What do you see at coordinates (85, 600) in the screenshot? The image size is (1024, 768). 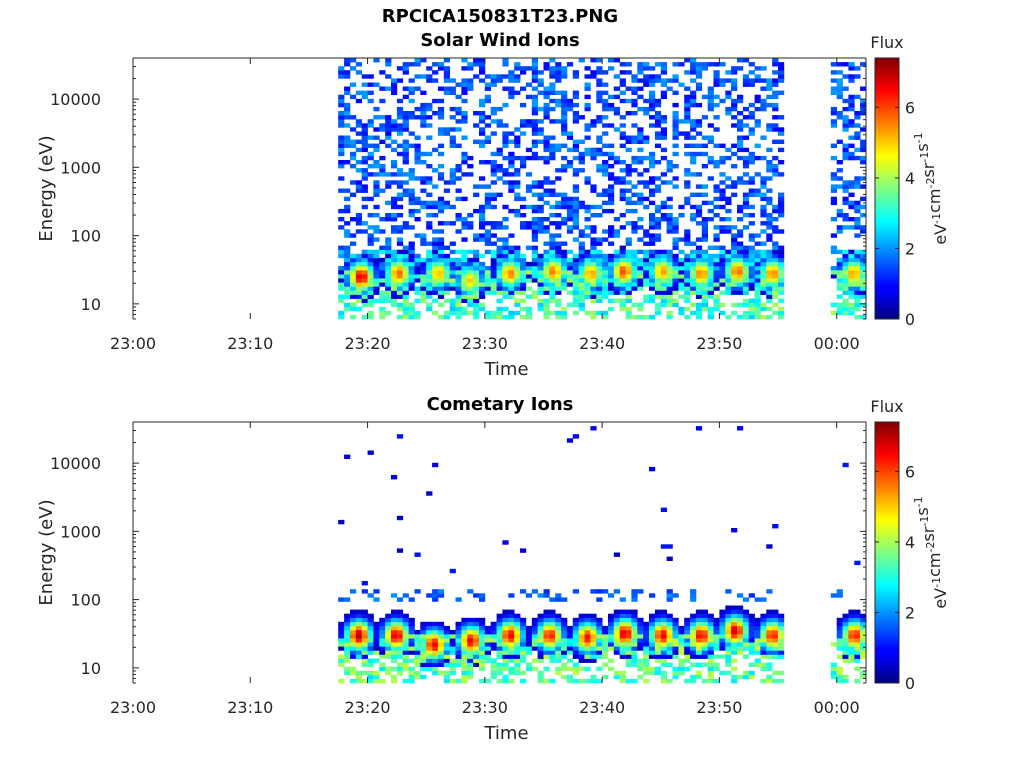 I see `y-tick-label: 100` at bounding box center [85, 600].